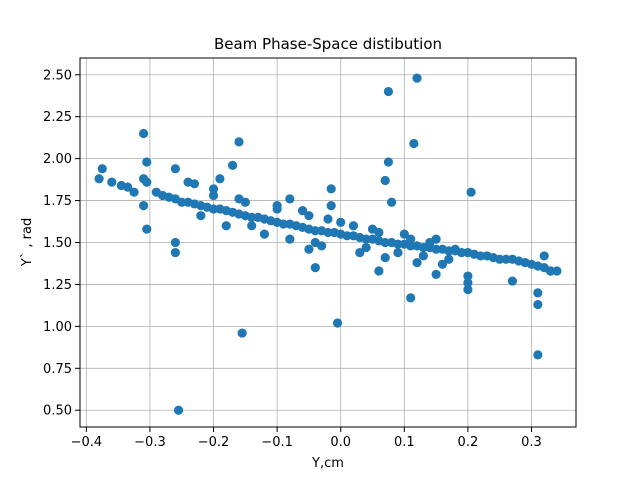 The height and width of the screenshot is (480, 640). What do you see at coordinates (57, 369) in the screenshot?
I see `y-tick-label: 0.75` at bounding box center [57, 369].